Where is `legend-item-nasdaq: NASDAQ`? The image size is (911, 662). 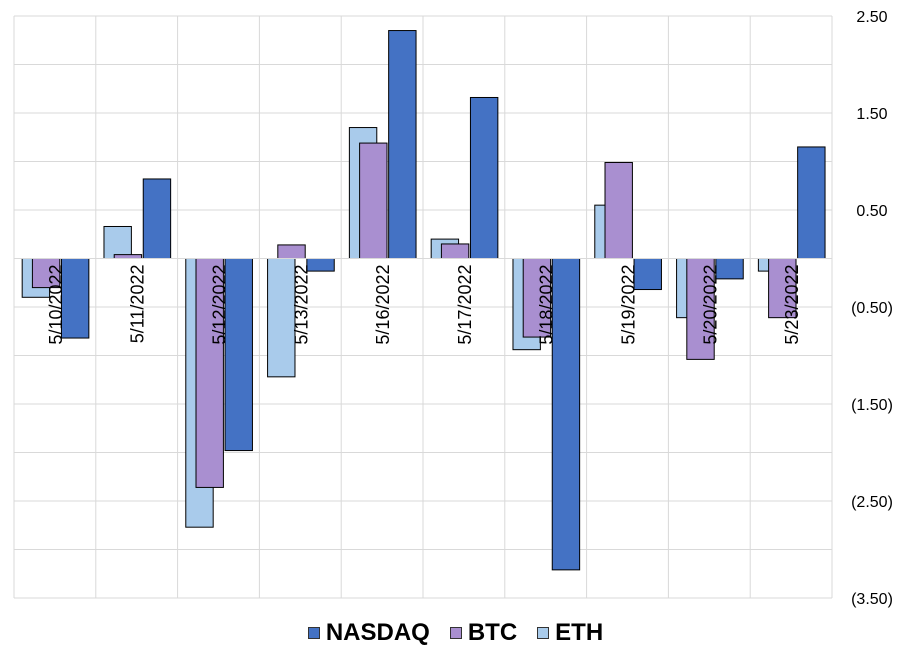 legend-item-nasdaq: NASDAQ is located at coordinates (368, 633).